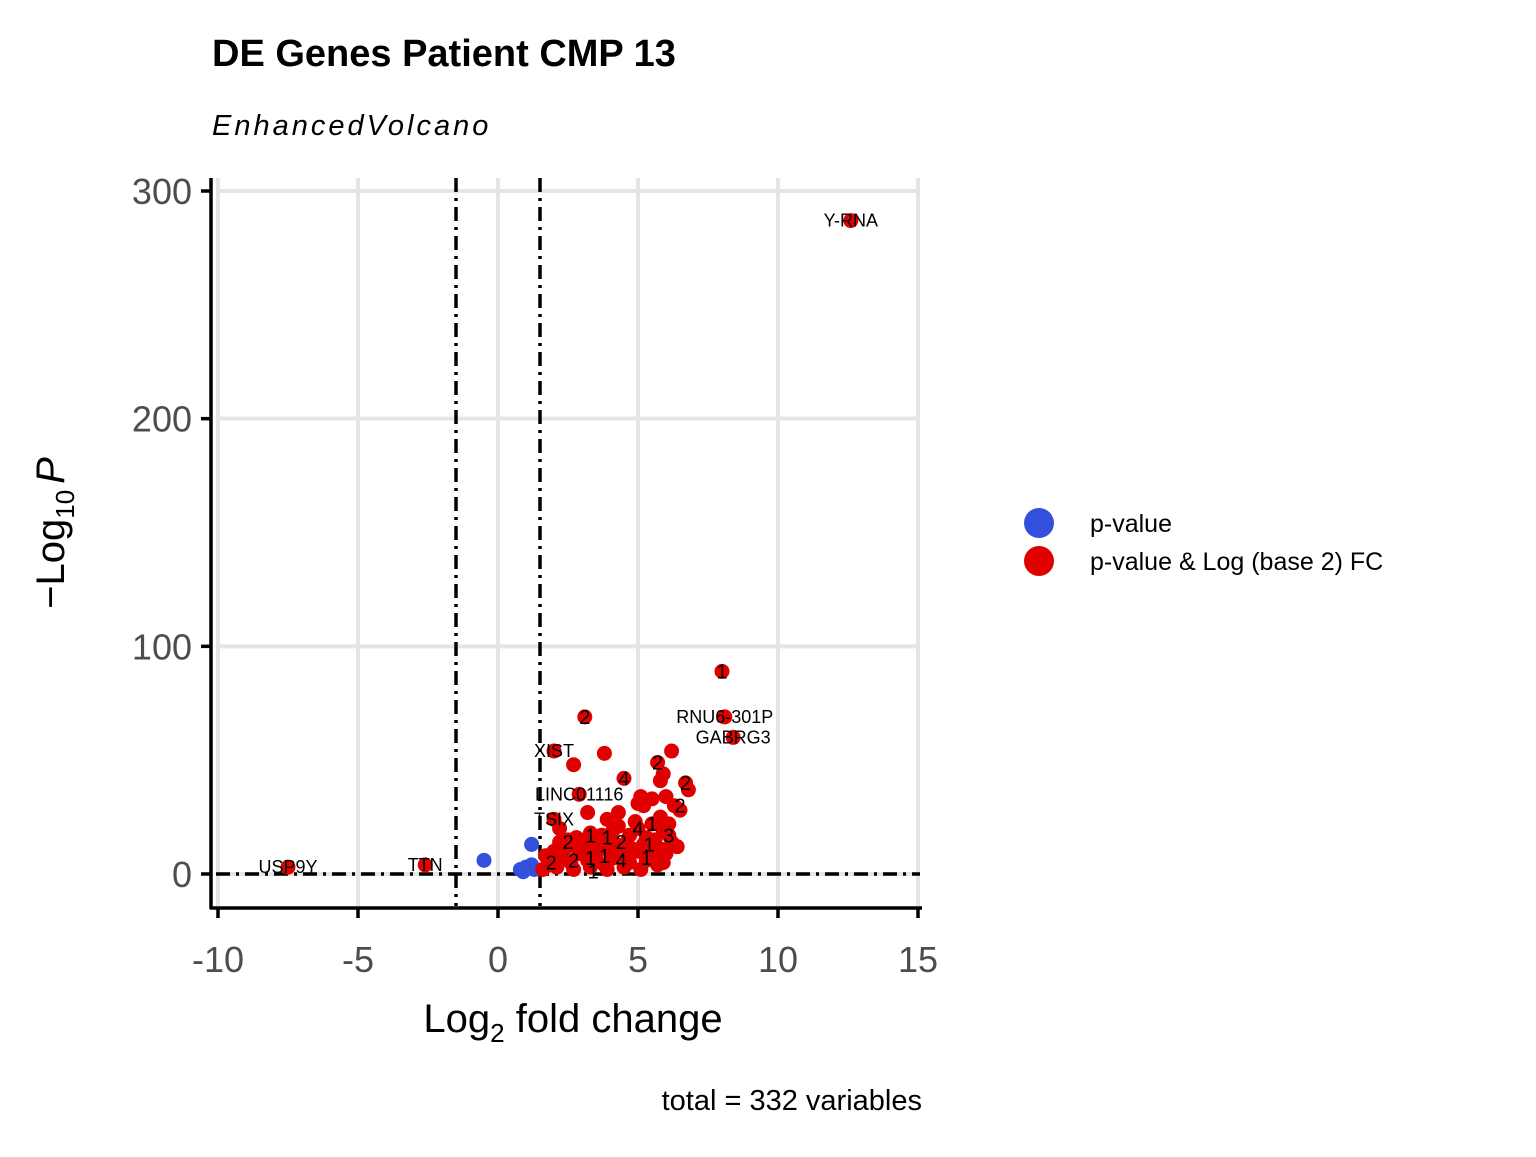 The width and height of the screenshot is (1536, 1157). What do you see at coordinates (1131, 524) in the screenshot?
I see `legend-label-p-value: p-value` at bounding box center [1131, 524].